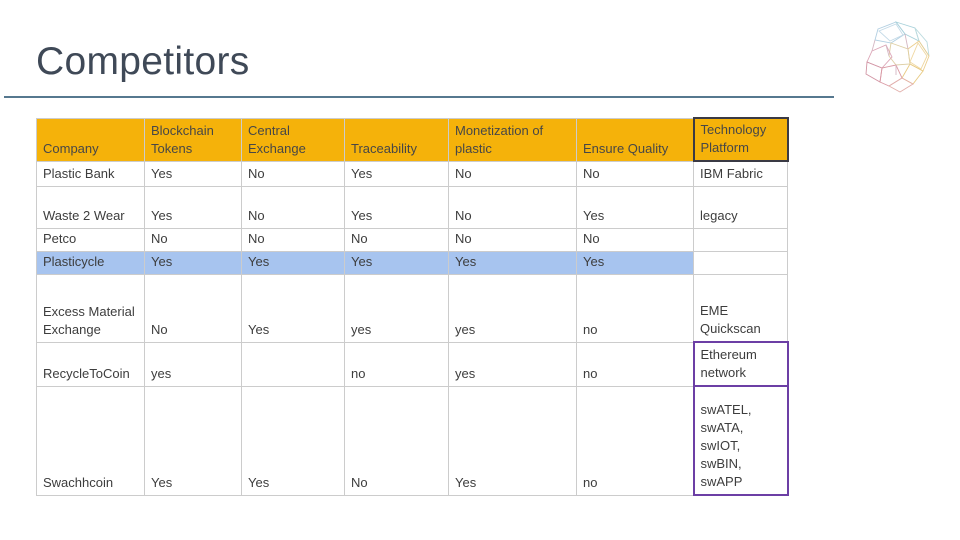 This screenshot has height=540, width=960. What do you see at coordinates (419, 97) in the screenshot?
I see `title-underline` at bounding box center [419, 97].